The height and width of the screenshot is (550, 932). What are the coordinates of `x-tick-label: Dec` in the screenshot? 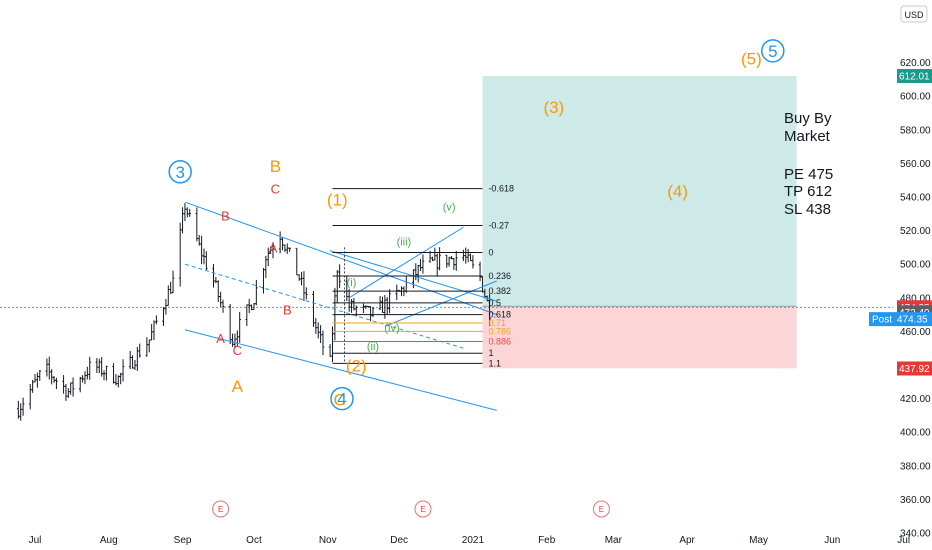 It's located at (399, 540).